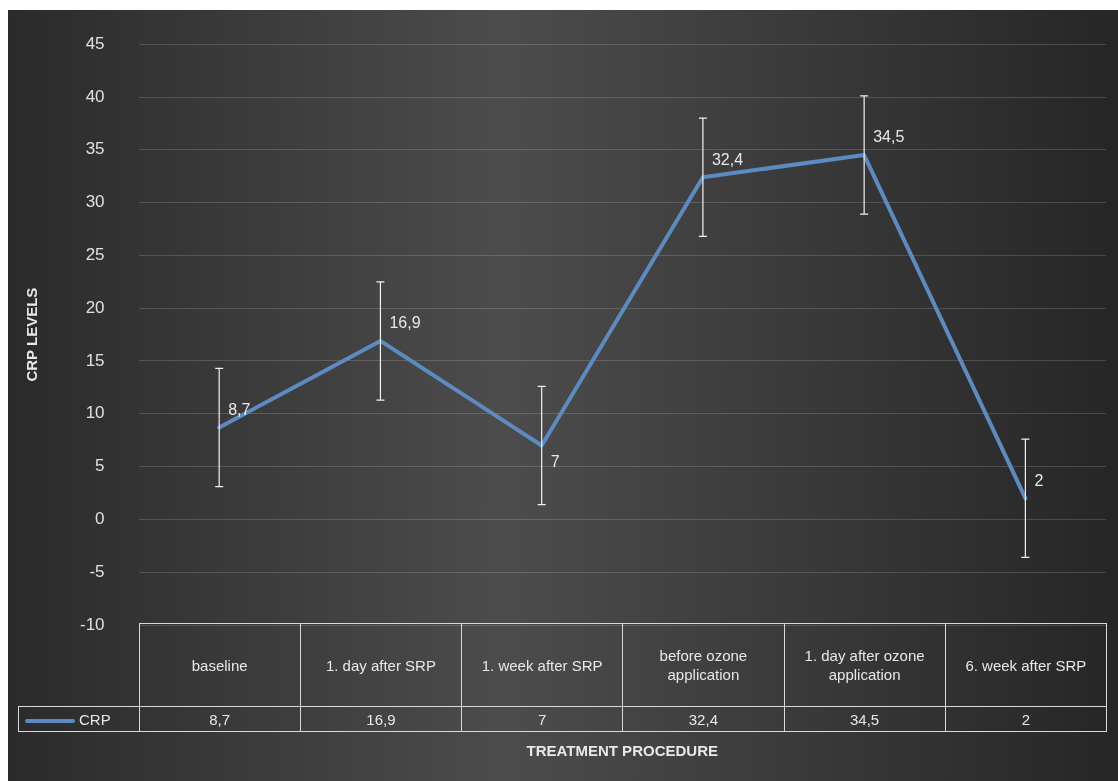 This screenshot has width=1118, height=781. Describe the element at coordinates (865, 719) in the screenshot. I see `data-label: 34,5` at that location.